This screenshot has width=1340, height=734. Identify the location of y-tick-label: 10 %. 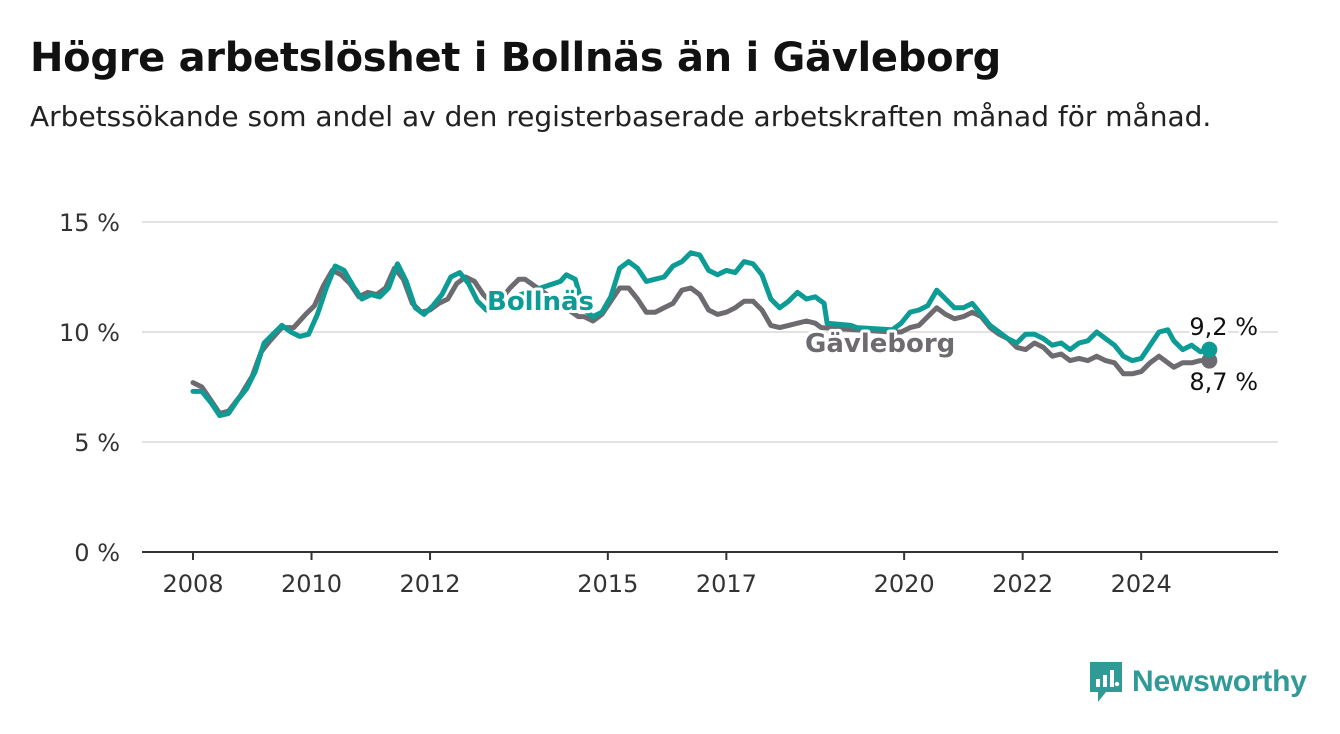
(89, 333).